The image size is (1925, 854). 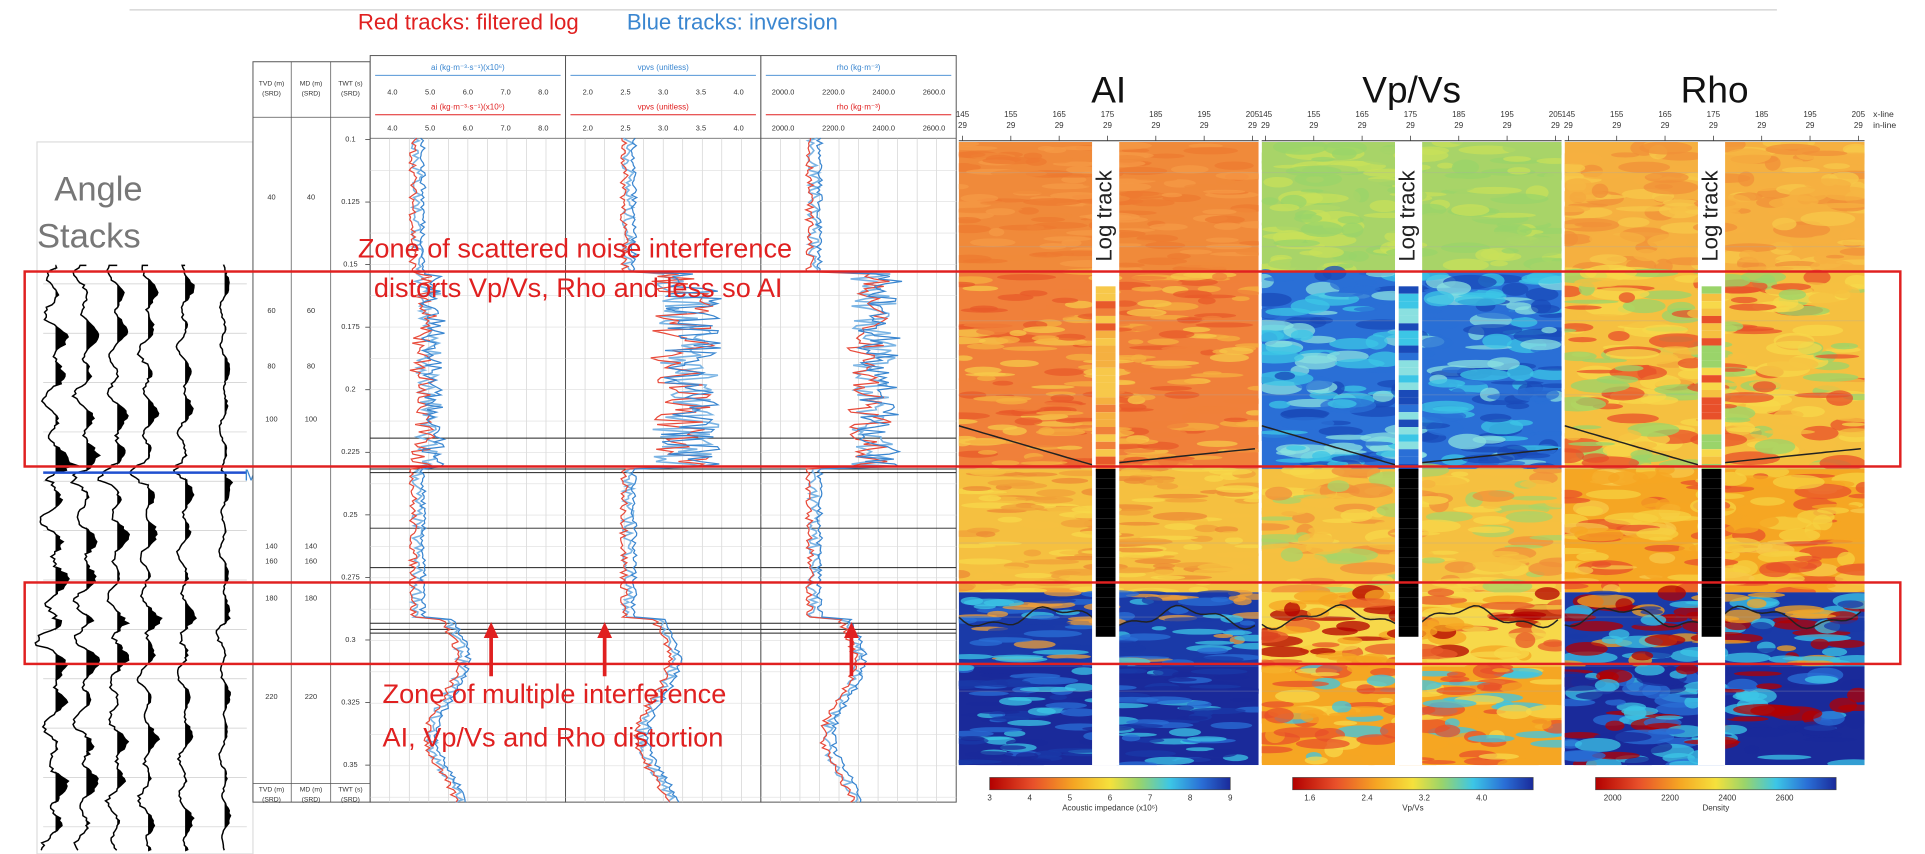 What do you see at coordinates (1310, 798) in the screenshot?
I see `colorbar-tick: 1.6` at bounding box center [1310, 798].